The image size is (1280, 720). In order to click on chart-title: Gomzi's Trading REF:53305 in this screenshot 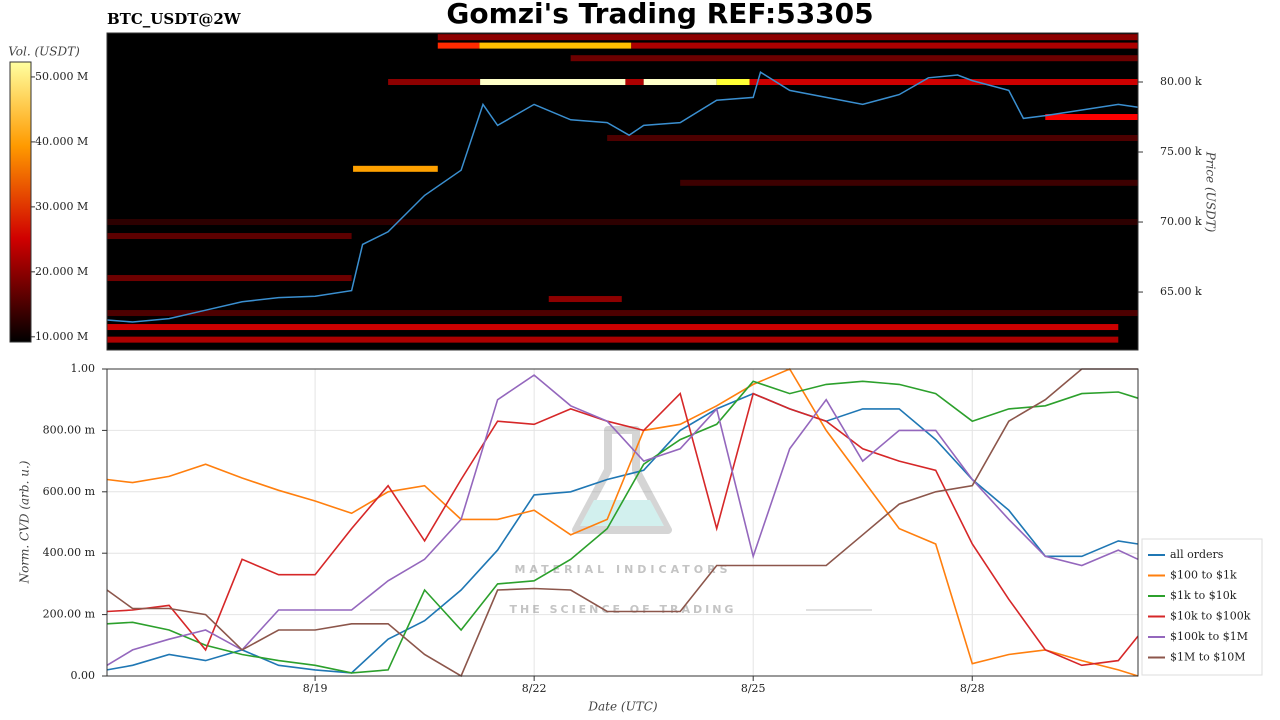, I will do `click(659, 15)`.